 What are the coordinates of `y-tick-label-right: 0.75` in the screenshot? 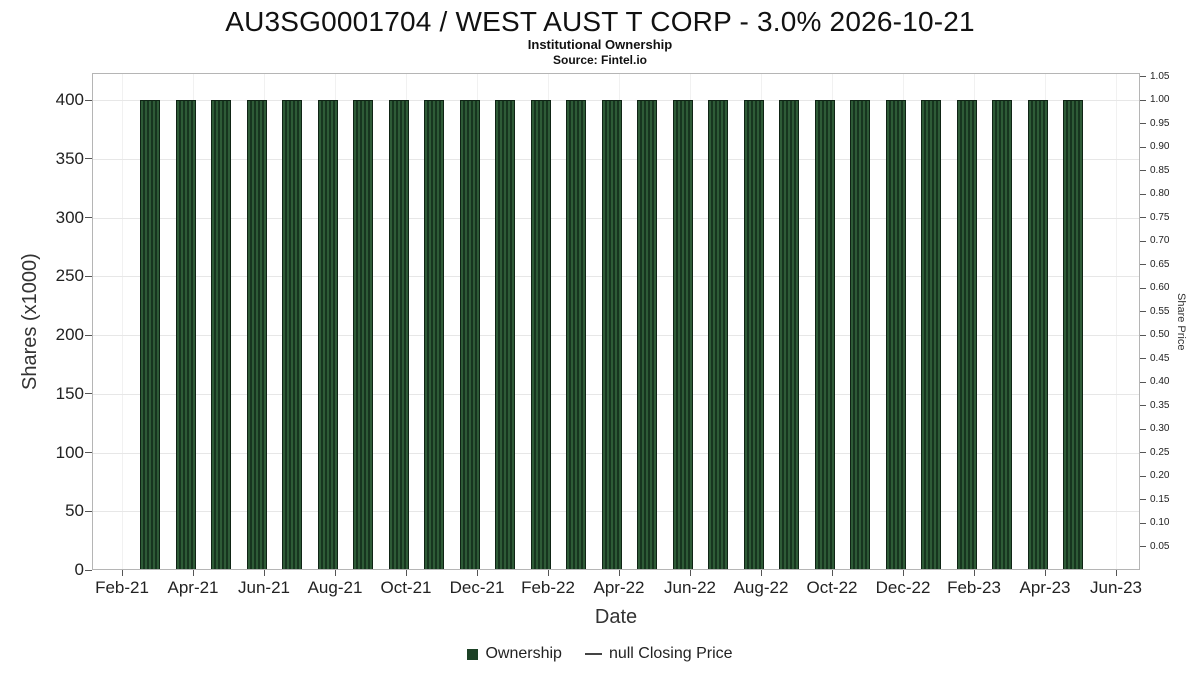 It's located at (1160, 217).